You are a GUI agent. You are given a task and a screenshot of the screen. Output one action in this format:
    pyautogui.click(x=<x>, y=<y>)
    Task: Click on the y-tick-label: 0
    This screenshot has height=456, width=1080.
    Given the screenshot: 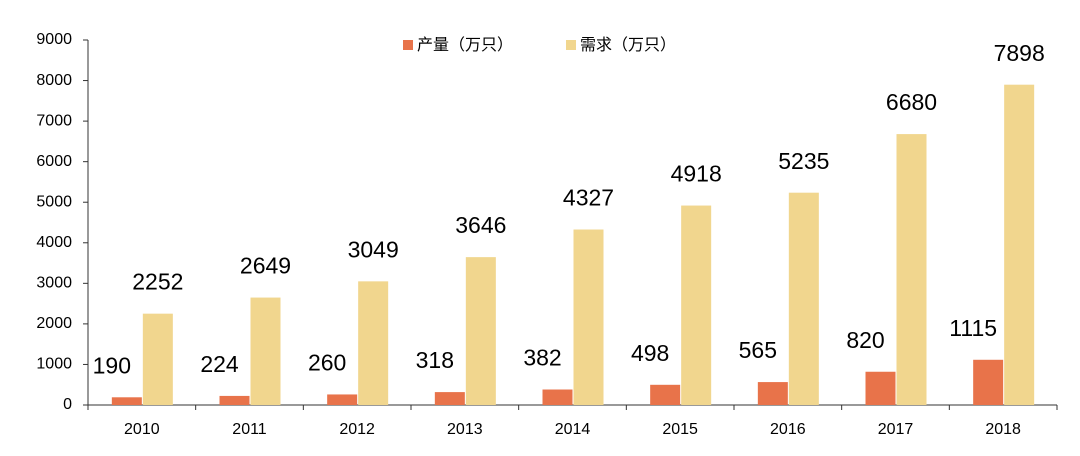 What is the action you would take?
    pyautogui.click(x=67, y=404)
    